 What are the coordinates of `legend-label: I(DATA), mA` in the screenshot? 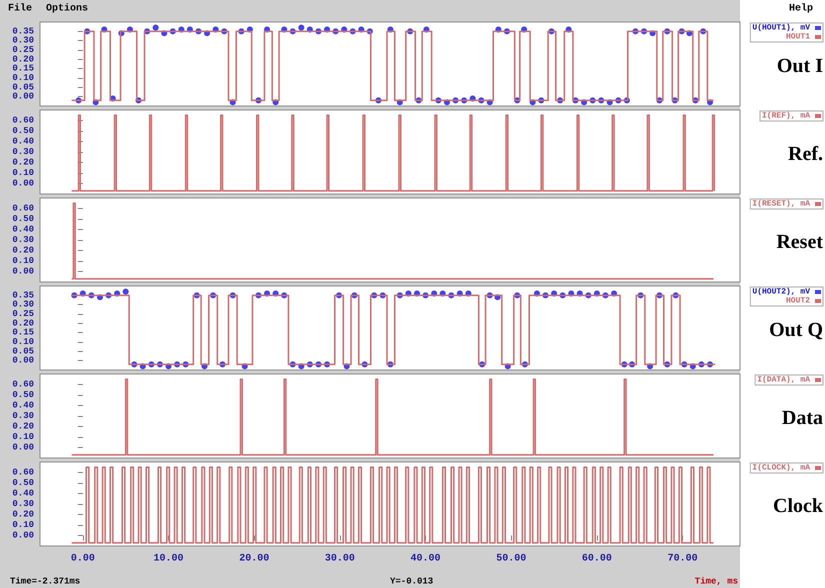 It's located at (783, 380).